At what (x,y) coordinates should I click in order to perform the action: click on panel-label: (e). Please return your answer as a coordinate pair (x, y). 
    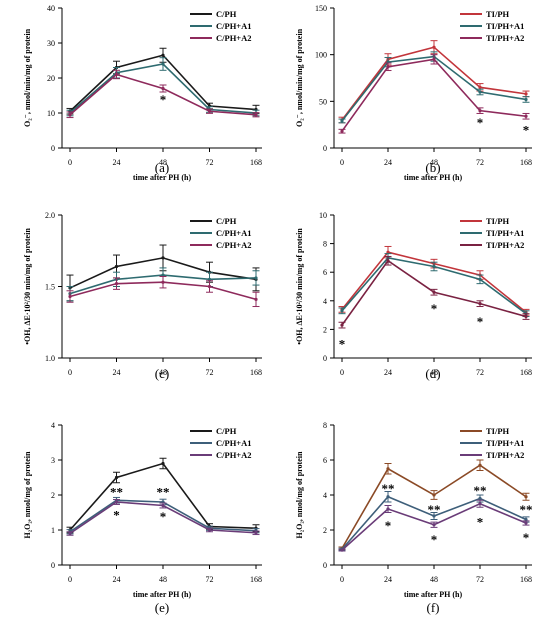
    Looking at the image, I should click on (162, 607).